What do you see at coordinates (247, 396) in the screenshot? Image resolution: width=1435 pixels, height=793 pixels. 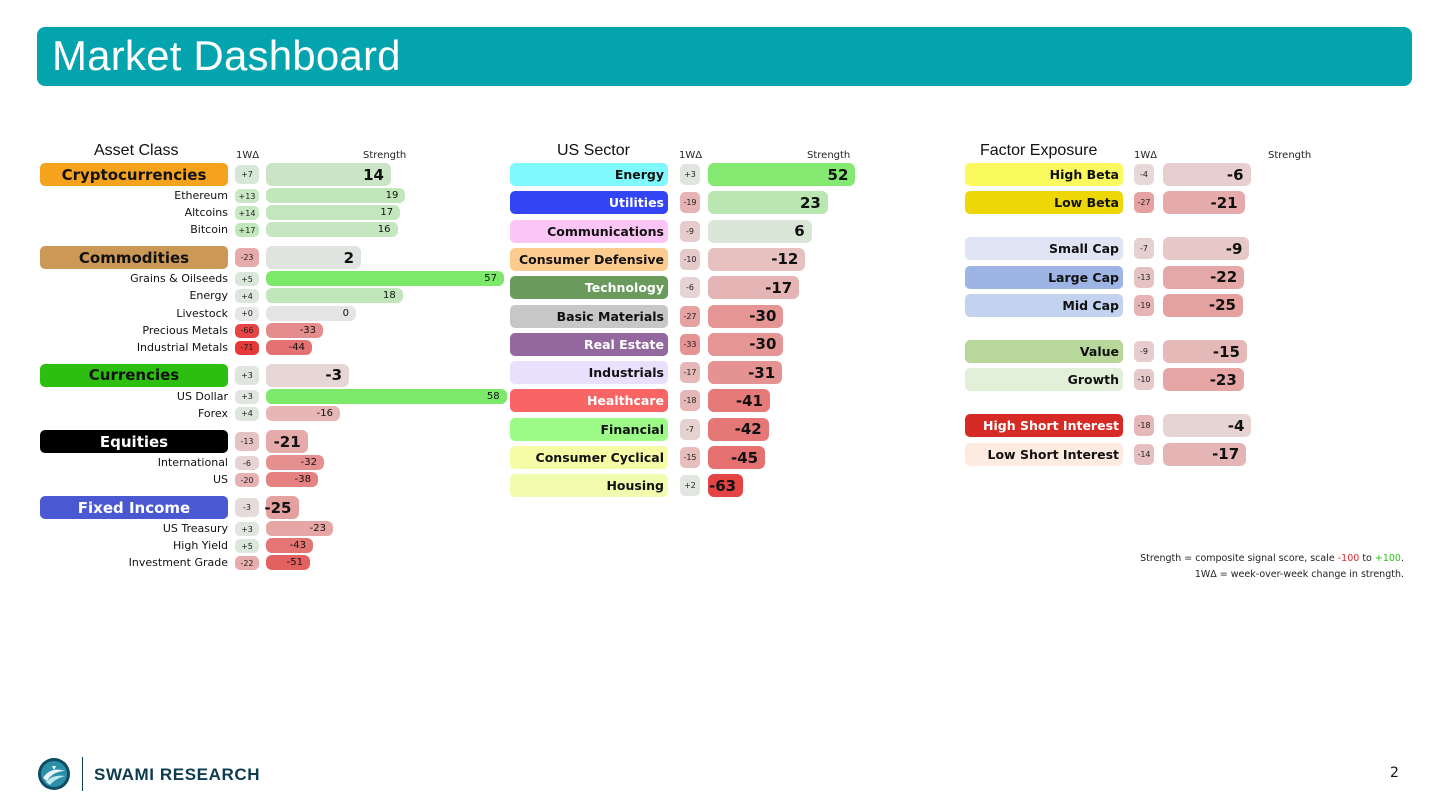 I see `delta-chip-us-dollar: +3` at bounding box center [247, 396].